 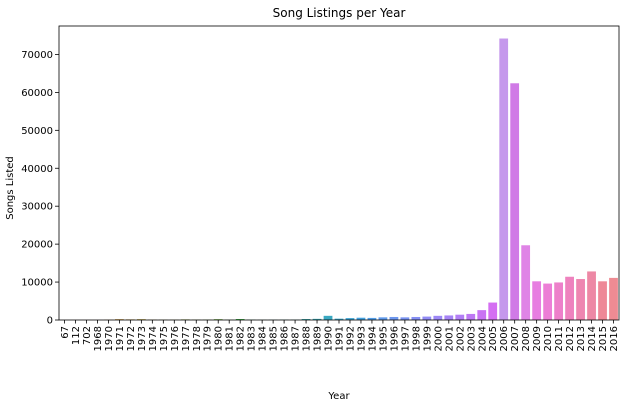 What do you see at coordinates (493, 338) in the screenshot?
I see `x-tick-label: 2005` at bounding box center [493, 338].